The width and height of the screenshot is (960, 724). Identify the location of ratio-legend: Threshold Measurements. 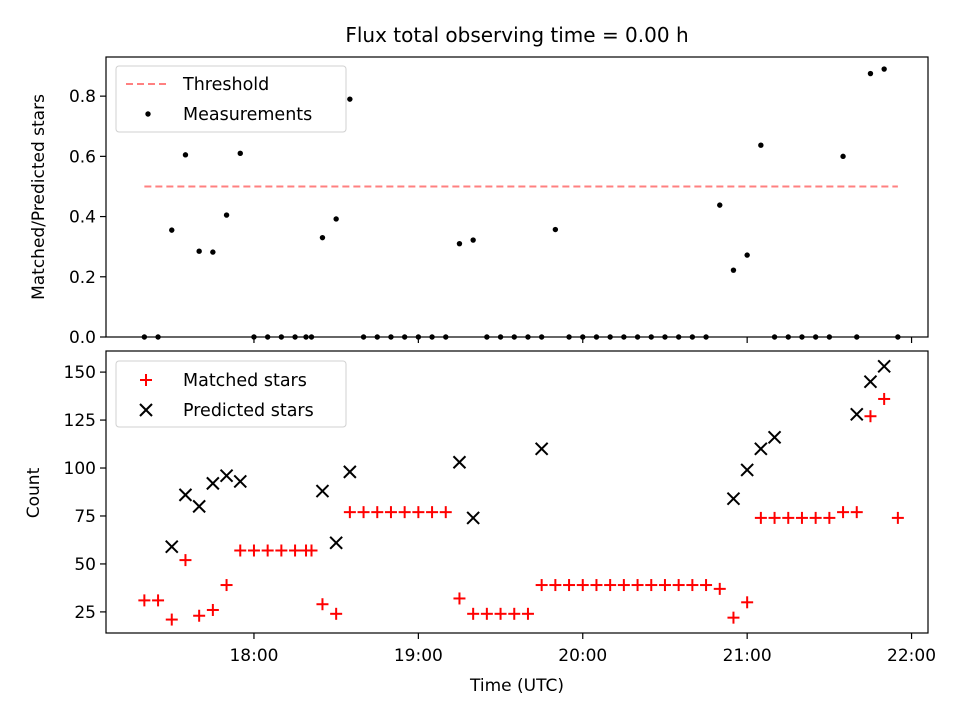
(231, 99).